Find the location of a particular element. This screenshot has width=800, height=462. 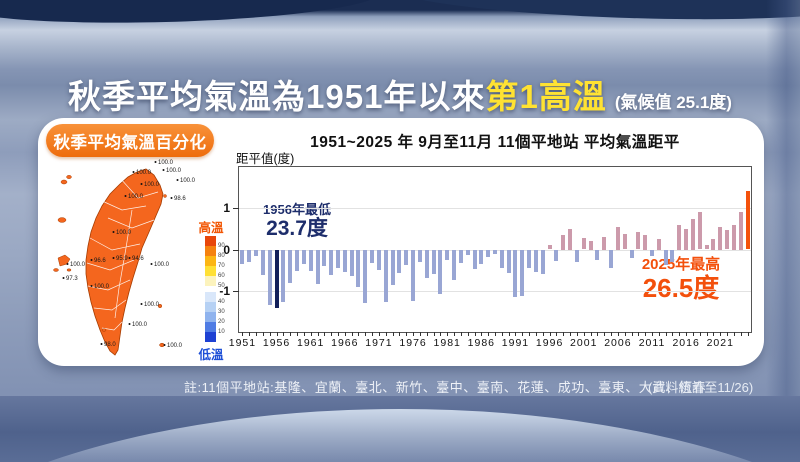

bar-1980 is located at coordinates (440, 272).